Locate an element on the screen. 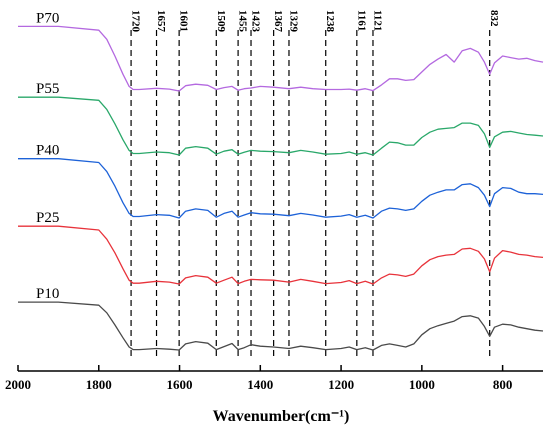  x-tick-label-1200: 1200 is located at coordinates (341, 384).